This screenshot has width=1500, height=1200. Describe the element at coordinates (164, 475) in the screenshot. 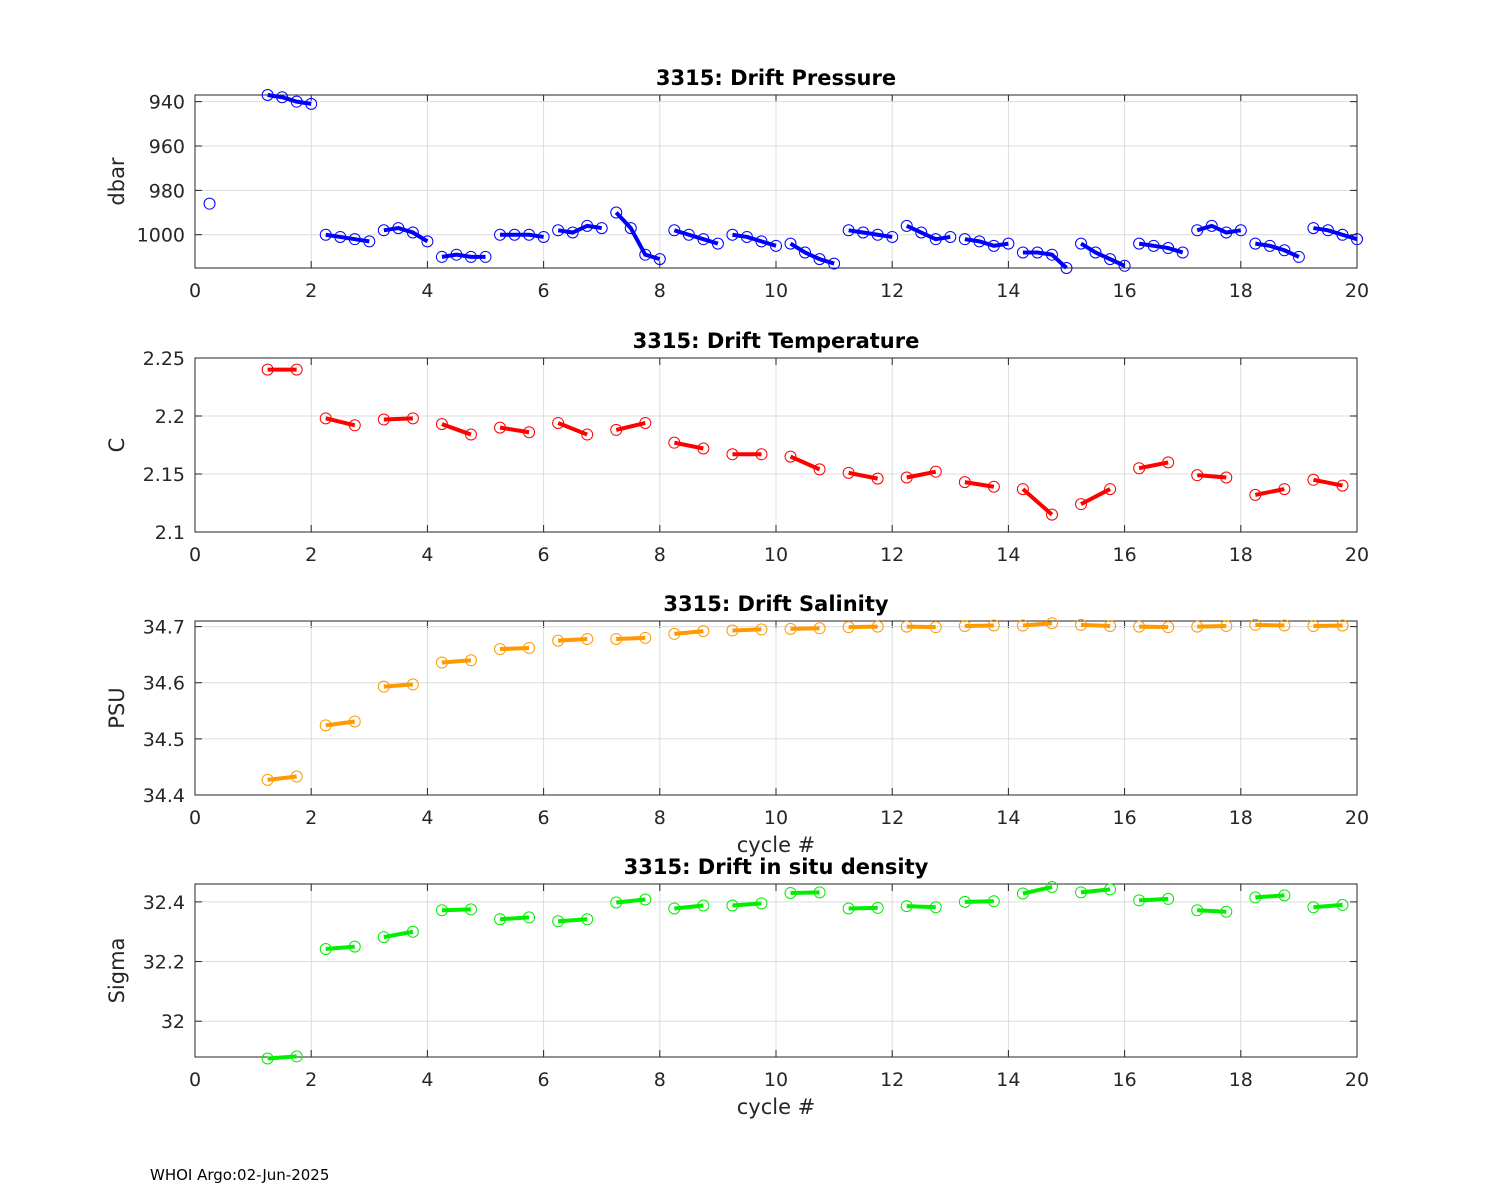

I see `y-tick-label: 2.15` at that location.